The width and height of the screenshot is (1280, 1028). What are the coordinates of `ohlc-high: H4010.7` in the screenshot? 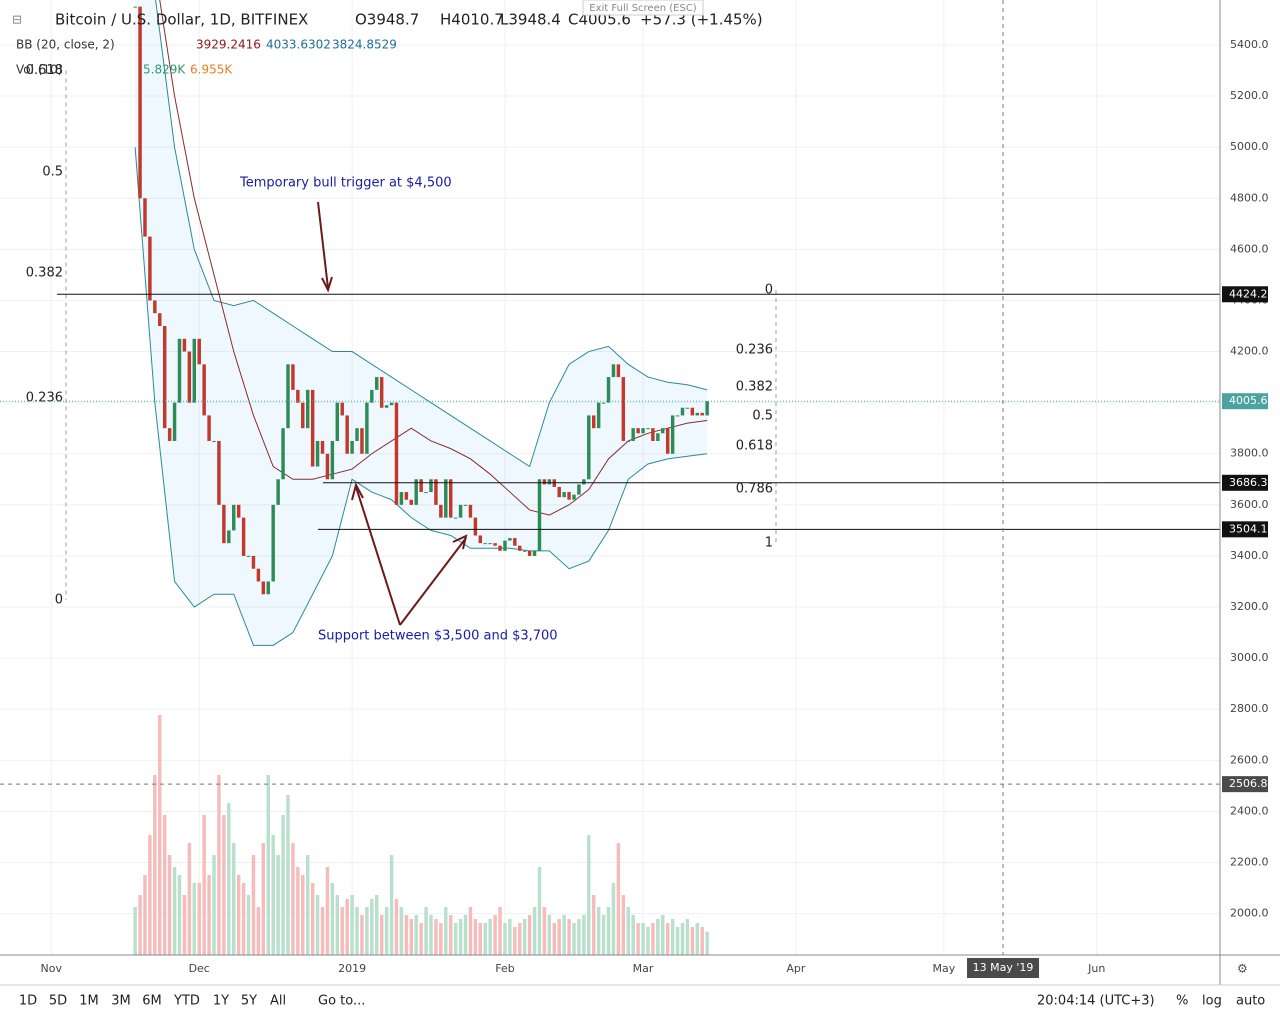 It's located at (472, 20).